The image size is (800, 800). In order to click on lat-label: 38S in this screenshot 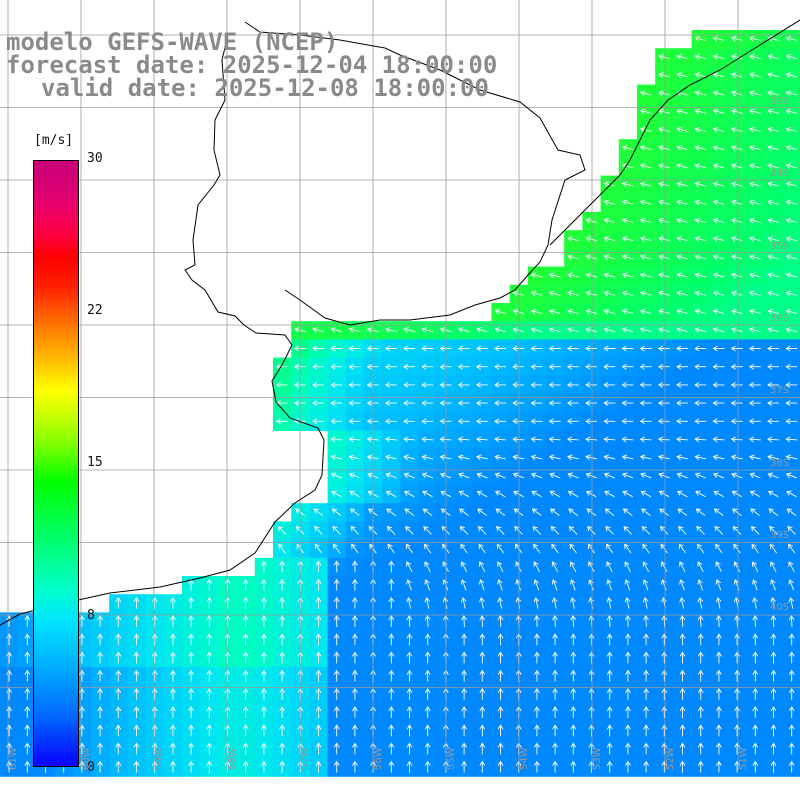, I will do `click(780, 463)`.